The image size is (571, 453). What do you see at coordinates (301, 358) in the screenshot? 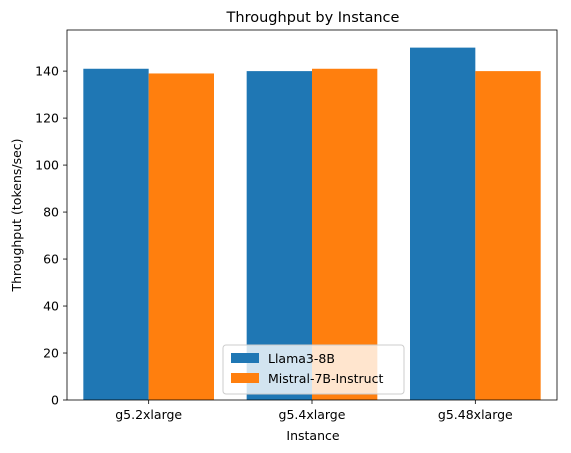
I see `legend-entry: Llama3-8B` at bounding box center [301, 358].